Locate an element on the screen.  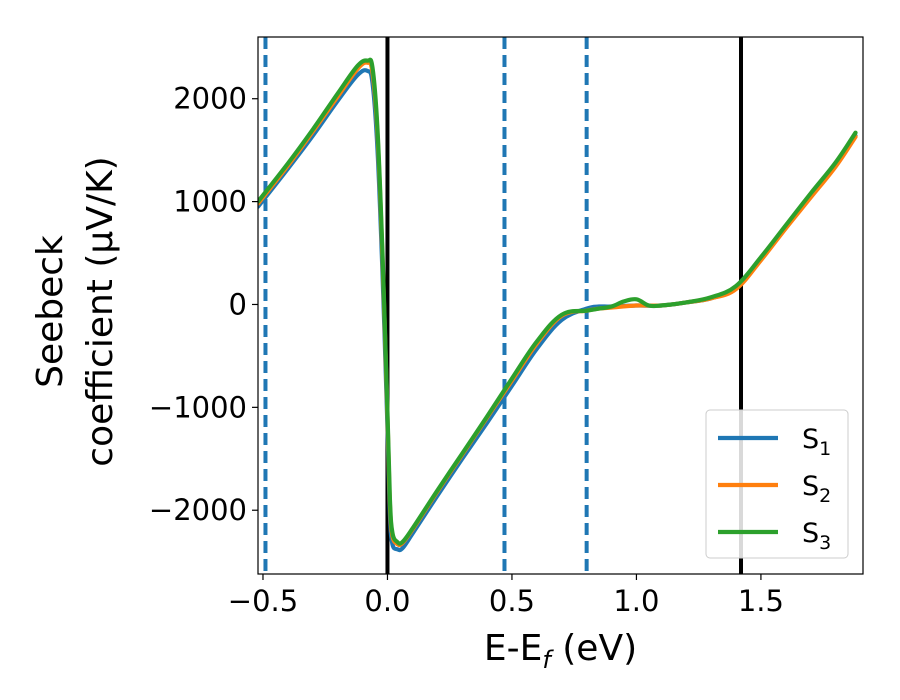
x-tick-label: 0.0 is located at coordinates (387, 601).